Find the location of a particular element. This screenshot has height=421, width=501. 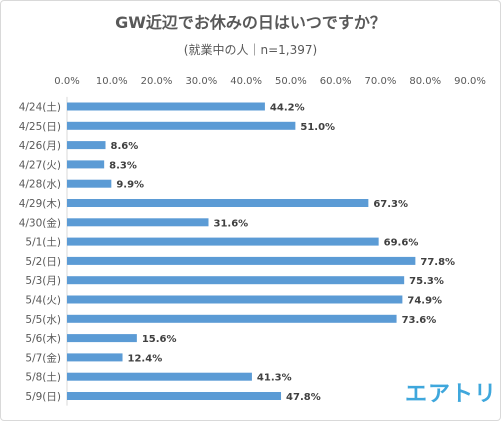

y-tick-label: 4/24(土) is located at coordinates (40, 107).